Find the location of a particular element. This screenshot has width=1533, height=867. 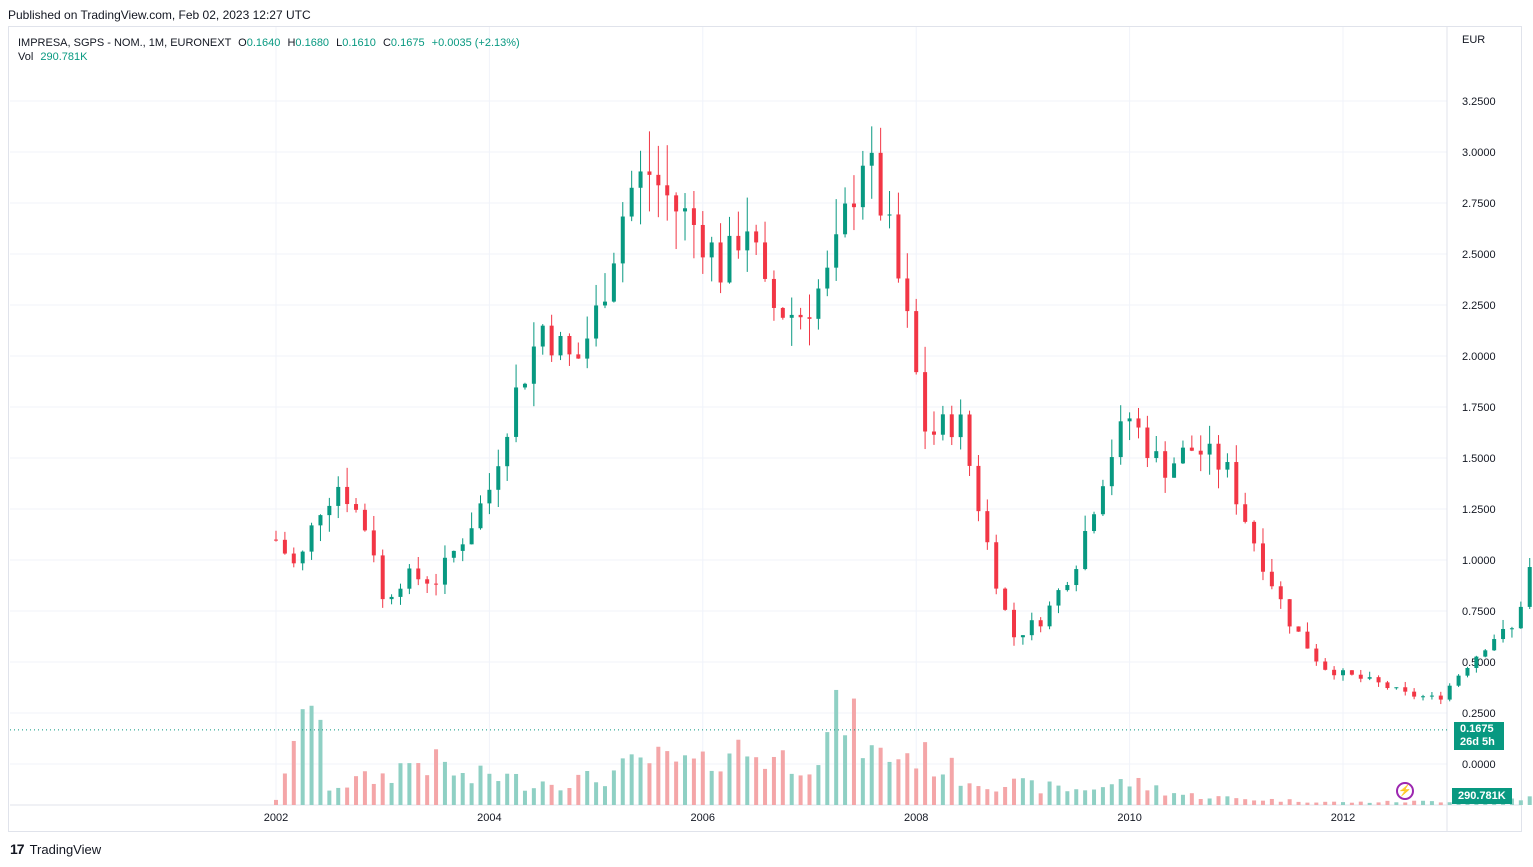

lightning-icon: ⚡ is located at coordinates (1405, 791).